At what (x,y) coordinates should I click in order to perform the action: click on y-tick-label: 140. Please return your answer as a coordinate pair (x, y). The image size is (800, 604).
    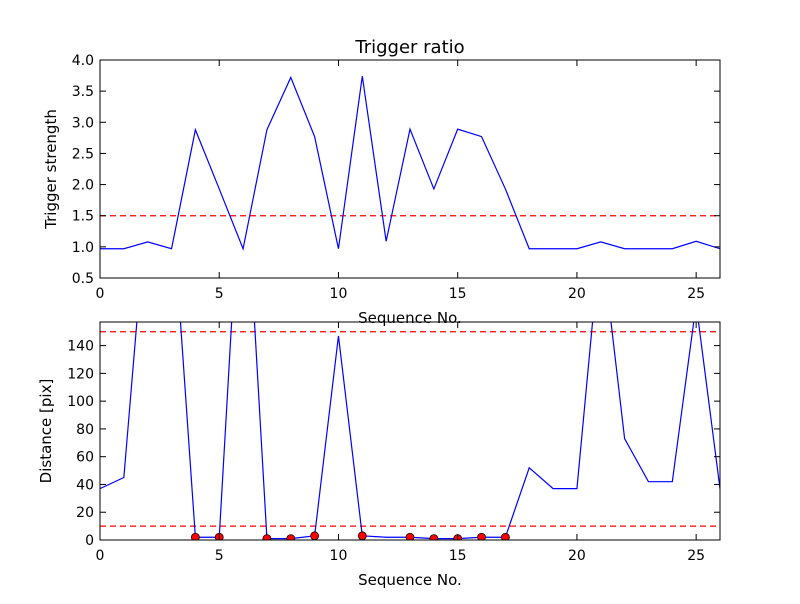
    Looking at the image, I should click on (80, 347).